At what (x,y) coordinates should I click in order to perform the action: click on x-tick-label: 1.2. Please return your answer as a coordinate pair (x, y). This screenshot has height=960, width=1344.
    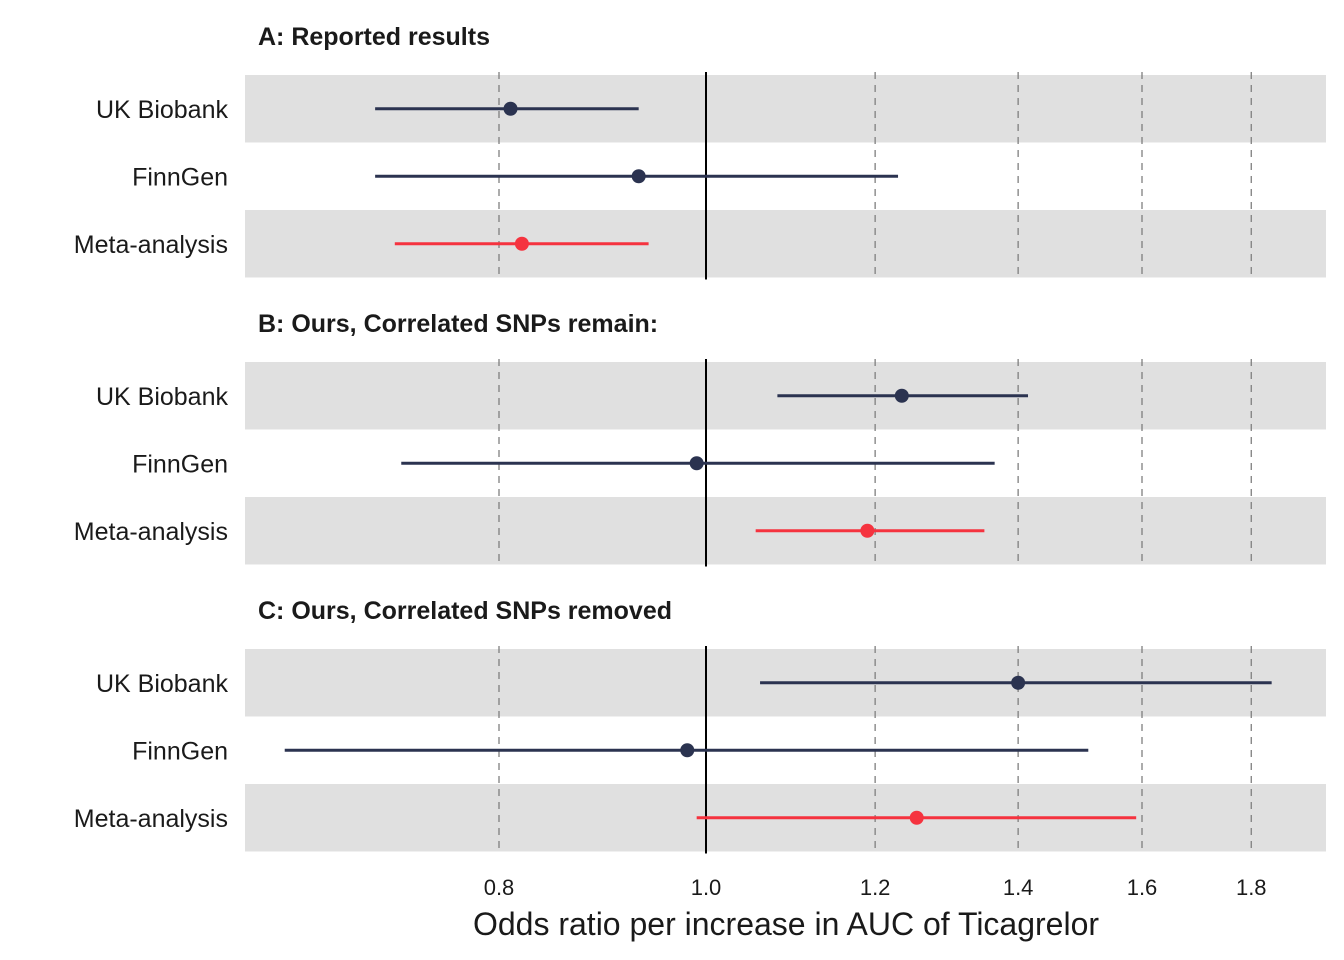
    Looking at the image, I should click on (875, 887).